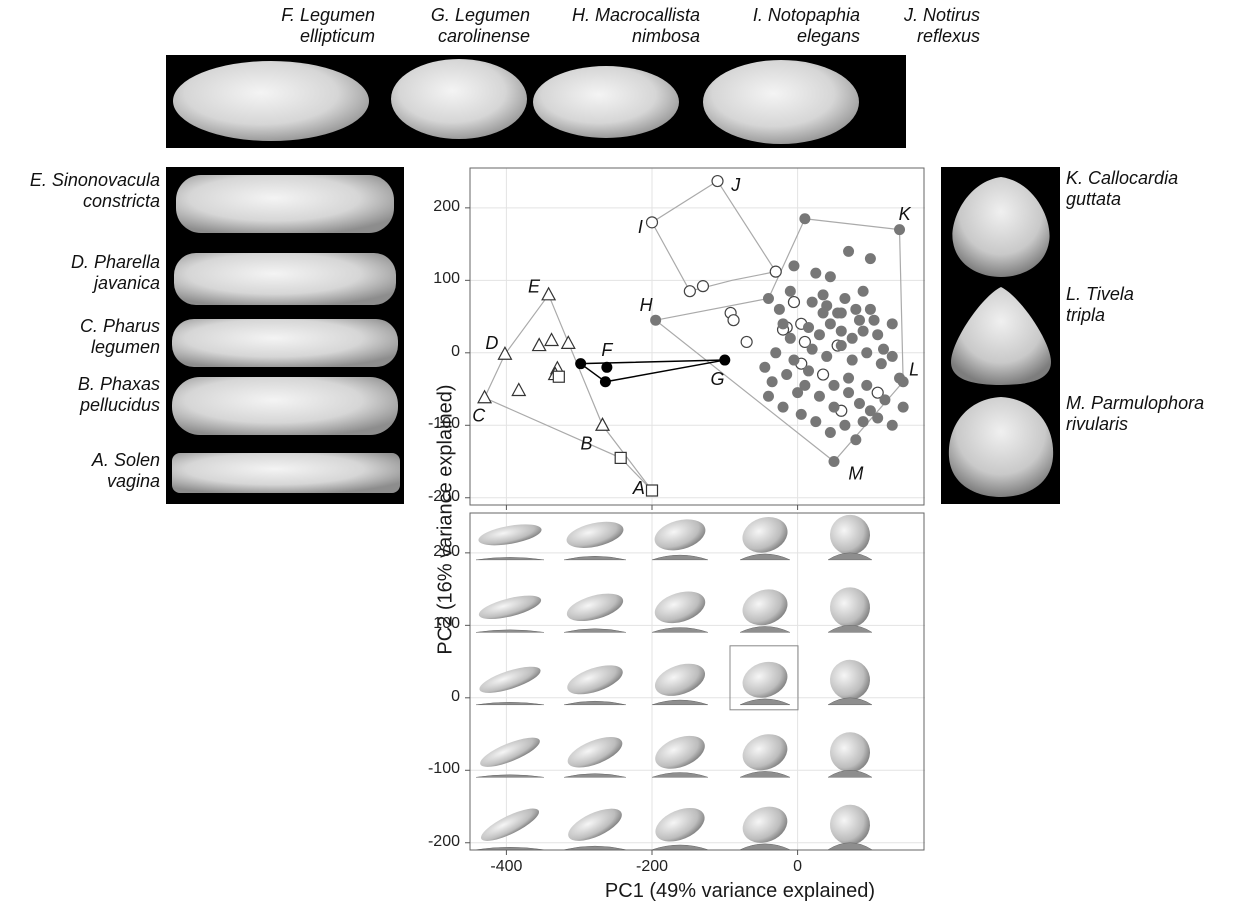 The width and height of the screenshot is (1236, 912). What do you see at coordinates (798, 866) in the screenshot?
I see `x-tick-label: 0` at bounding box center [798, 866].